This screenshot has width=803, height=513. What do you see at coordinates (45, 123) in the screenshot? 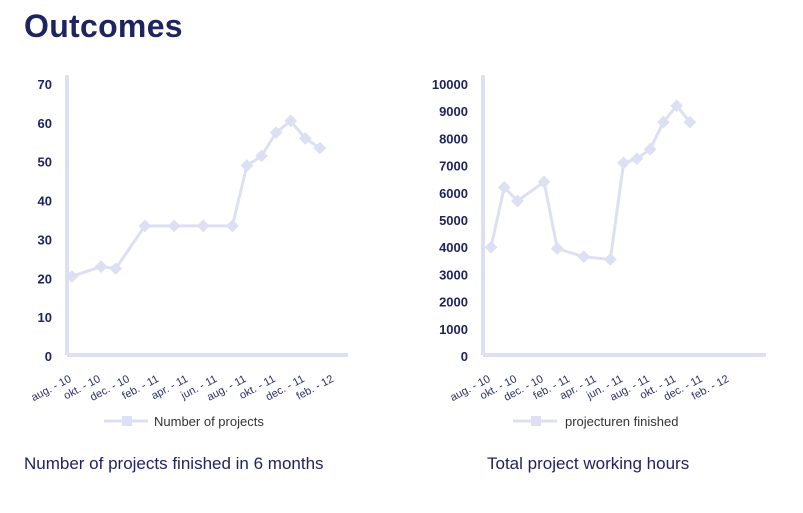
I see `y-tick-label: 60` at bounding box center [45, 123].